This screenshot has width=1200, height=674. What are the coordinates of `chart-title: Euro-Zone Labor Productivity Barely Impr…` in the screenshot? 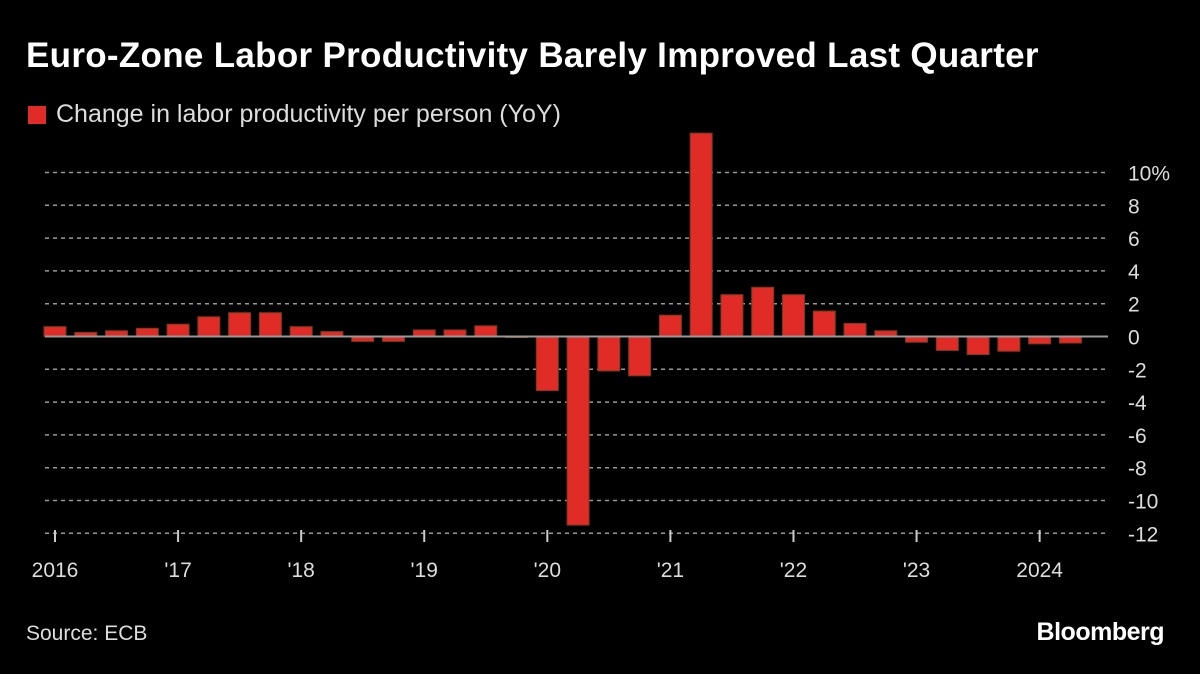 It's located at (532, 55).